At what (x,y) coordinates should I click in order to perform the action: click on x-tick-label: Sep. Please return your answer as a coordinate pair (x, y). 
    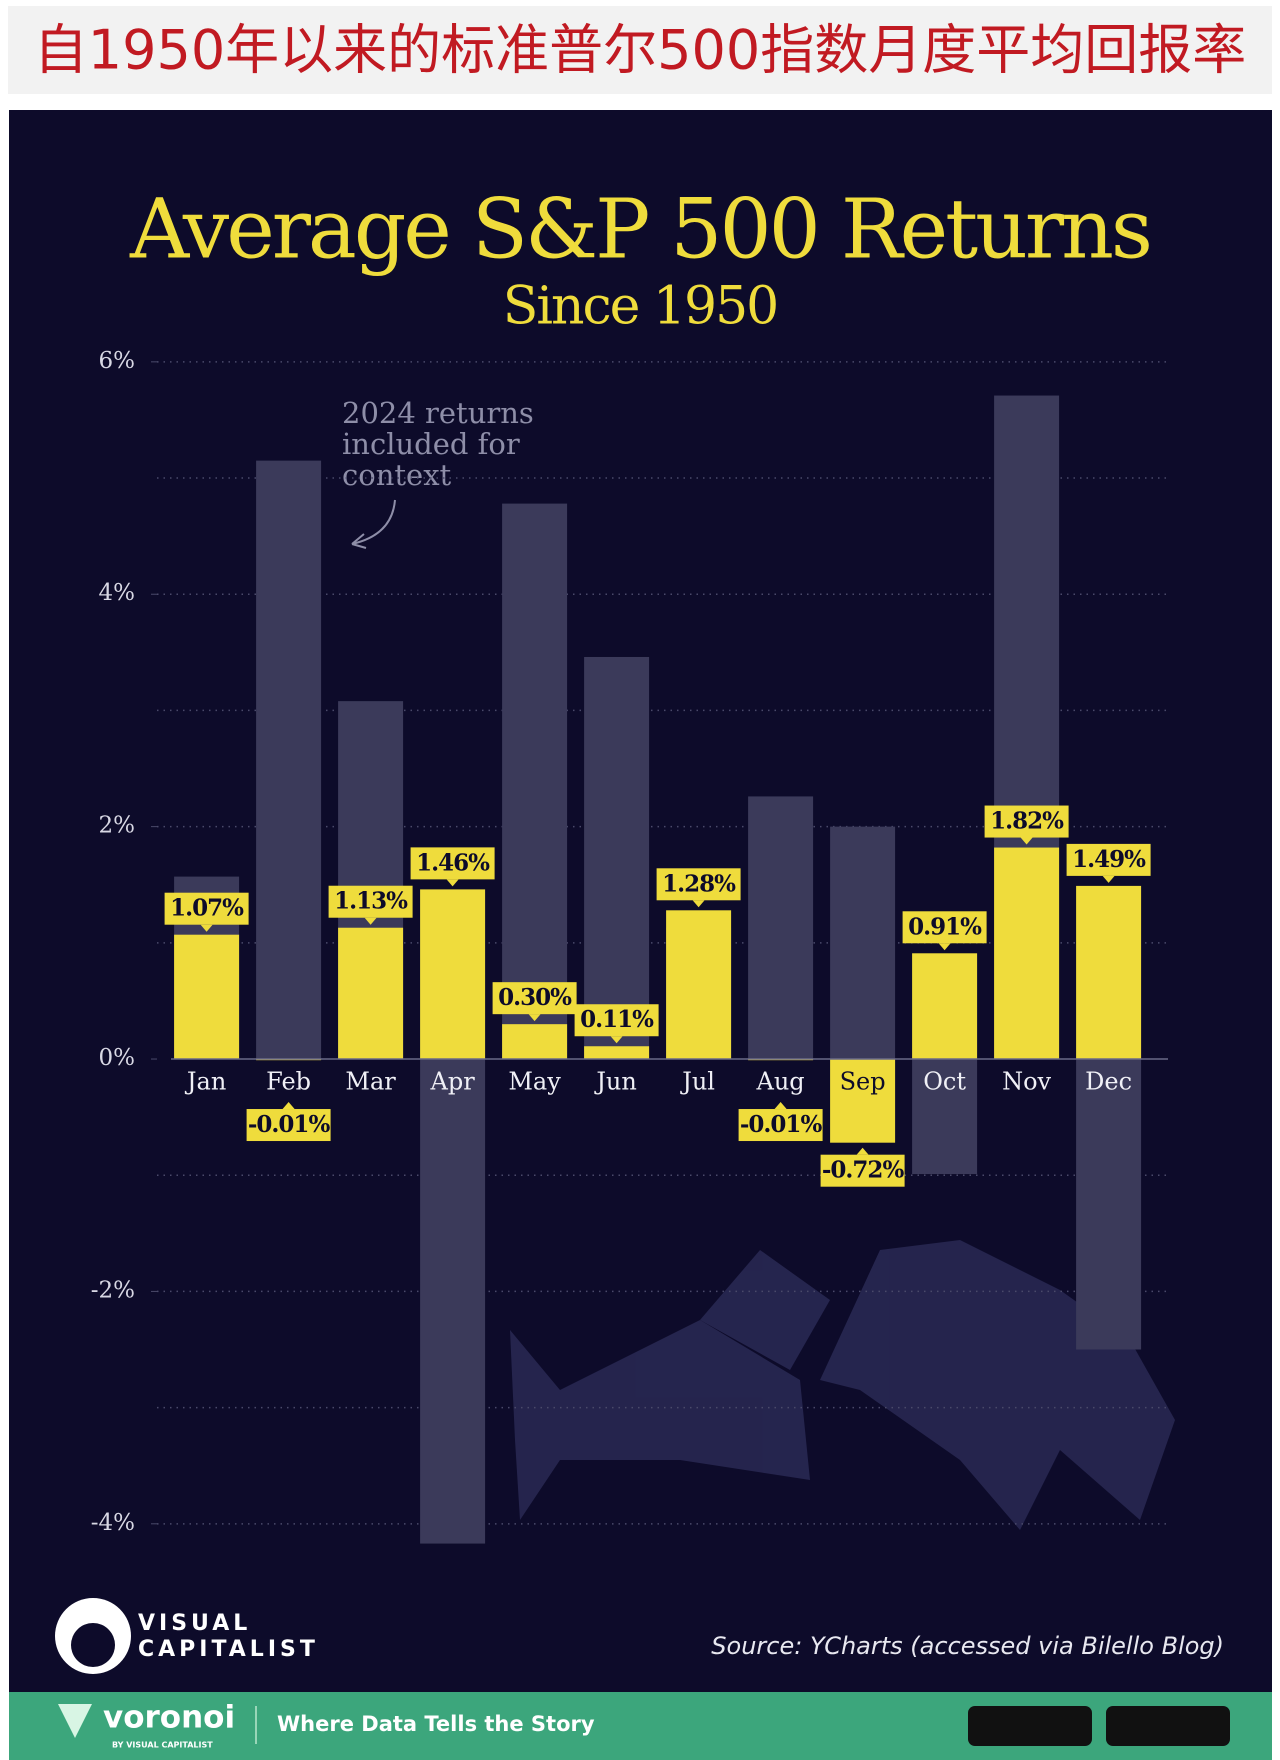
    Looking at the image, I should click on (863, 1082).